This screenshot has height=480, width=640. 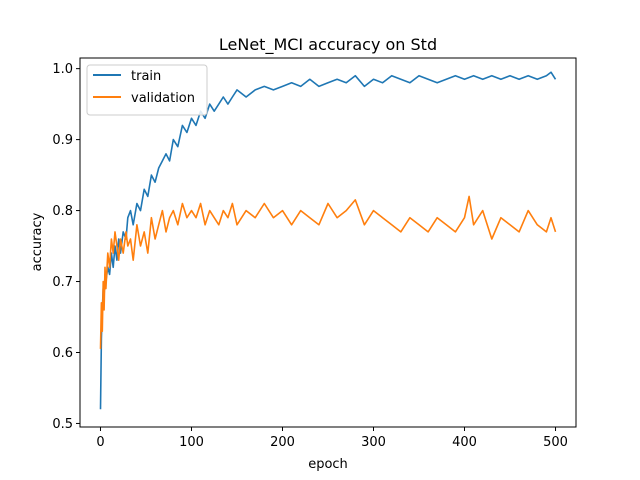 I want to click on y-axis-label: accuracy, so click(x=37, y=241).